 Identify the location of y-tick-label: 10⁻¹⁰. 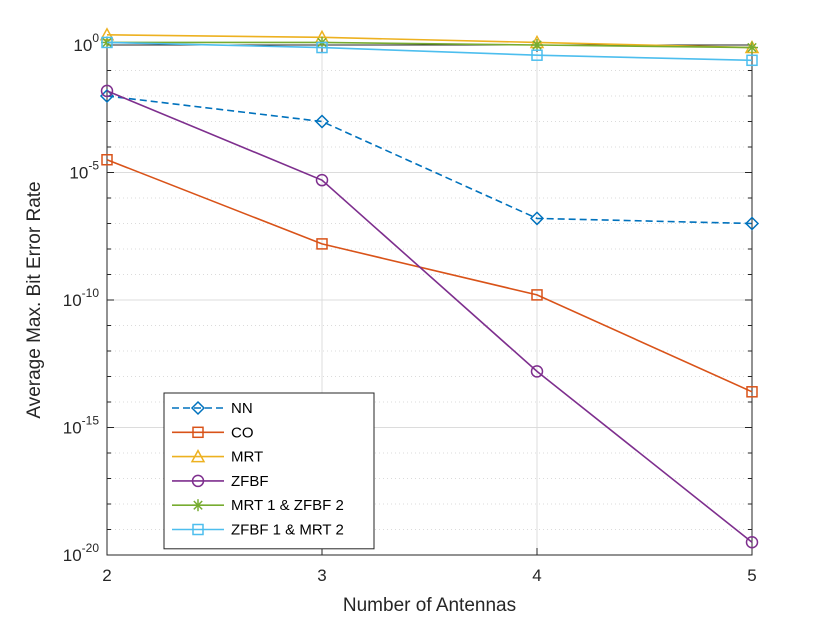
(81, 298).